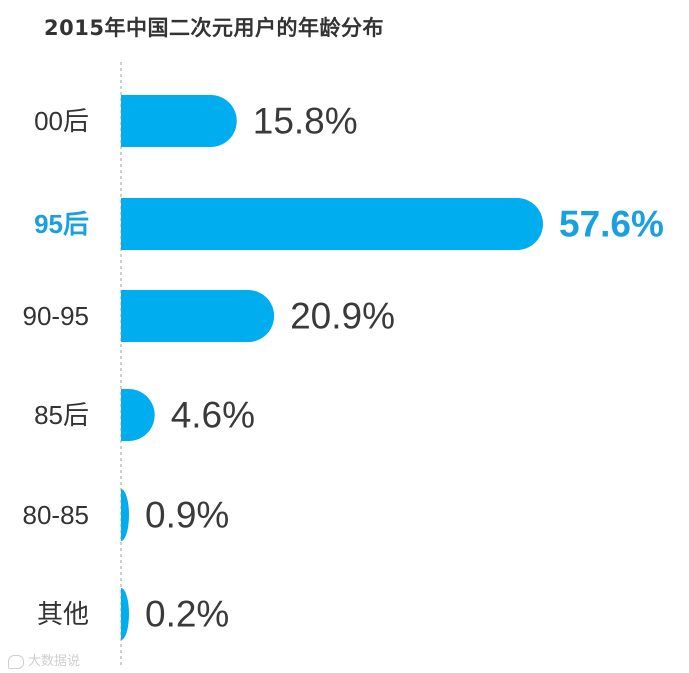 This screenshot has width=689, height=673. Describe the element at coordinates (342, 316) in the screenshot. I see `value-label: 20.9%` at that location.